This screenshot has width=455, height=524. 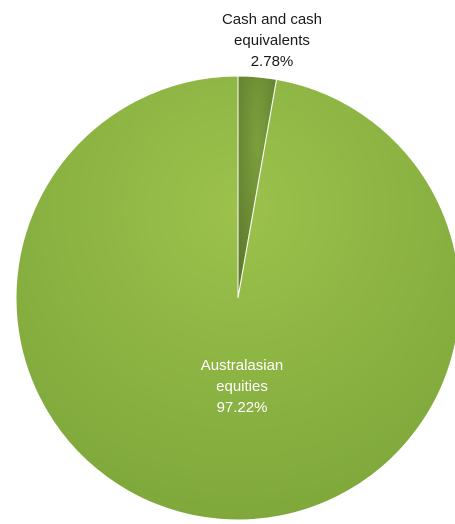 I want to click on slice-label-line: equivalents, so click(x=272, y=40).